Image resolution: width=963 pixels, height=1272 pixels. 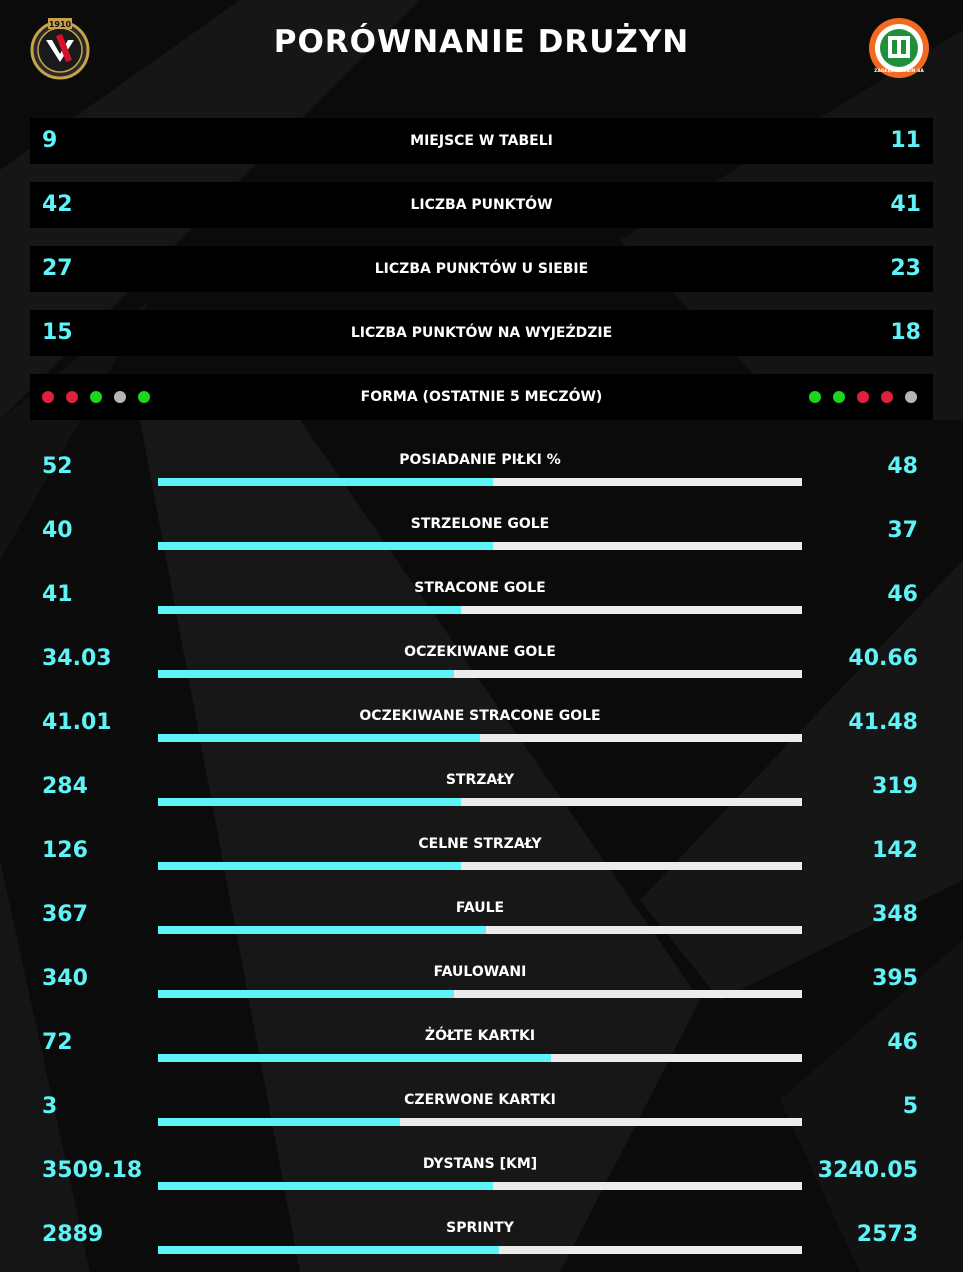 I want to click on home-value: 3509.18, so click(x=92, y=1170).